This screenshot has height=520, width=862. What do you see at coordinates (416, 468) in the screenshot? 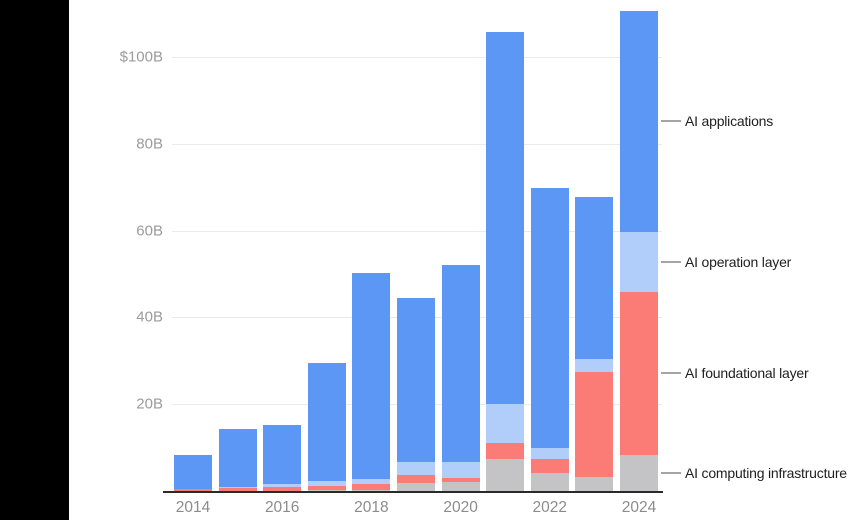
I see `bar-2019-ai-operation-layer` at bounding box center [416, 468].